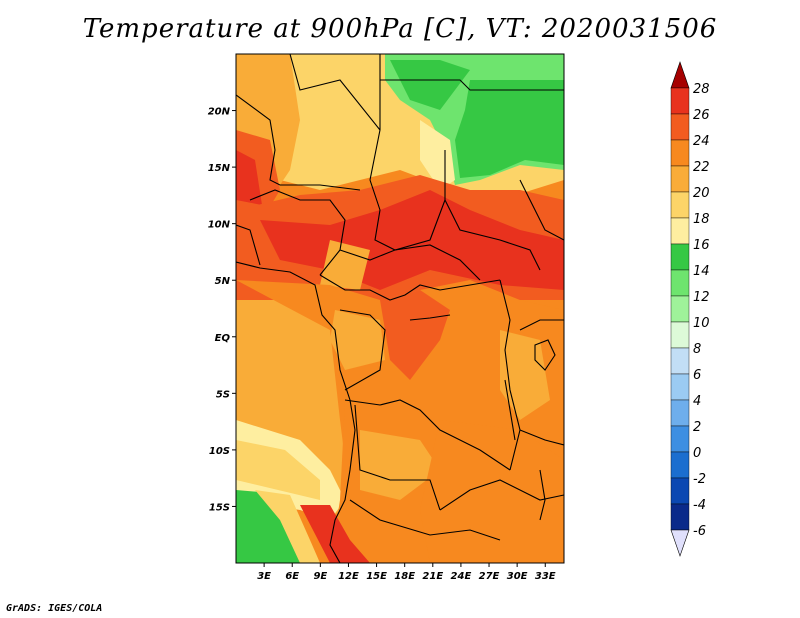  Describe the element at coordinates (335, 92) in the screenshot. I see `border-sahara` at that location.